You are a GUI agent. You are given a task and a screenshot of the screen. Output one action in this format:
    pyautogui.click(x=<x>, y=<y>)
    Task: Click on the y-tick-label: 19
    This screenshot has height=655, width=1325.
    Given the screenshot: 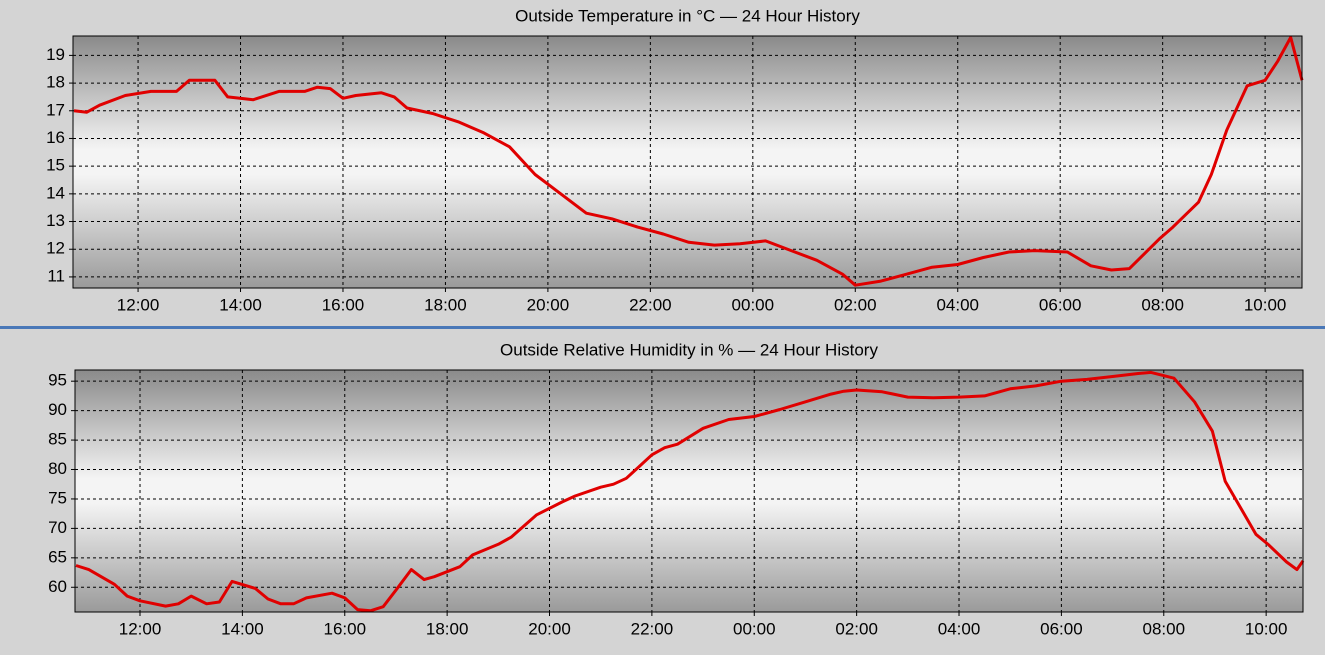 What is the action you would take?
    pyautogui.click(x=55, y=54)
    